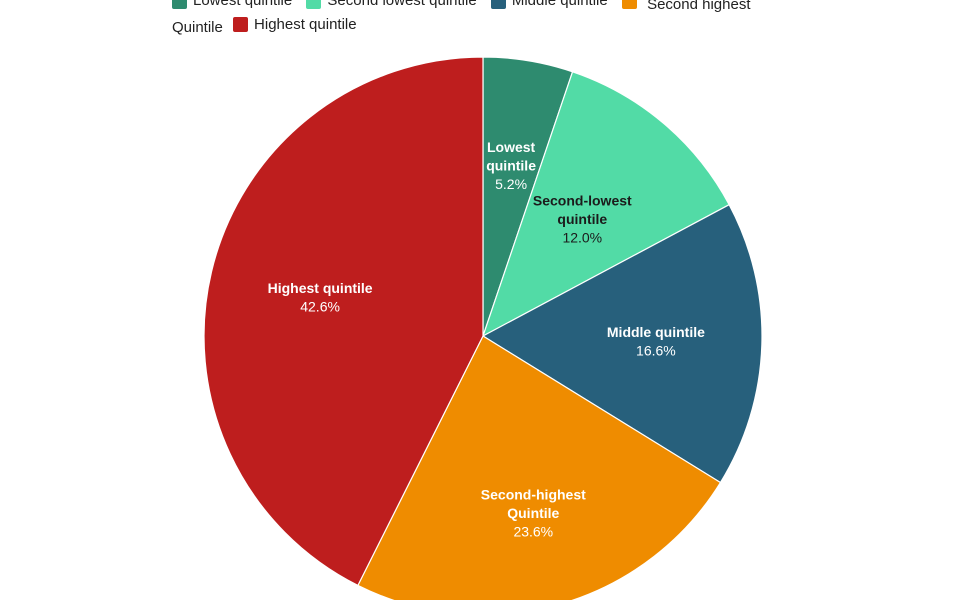 The height and width of the screenshot is (600, 960). Describe the element at coordinates (656, 351) in the screenshot. I see `slice-label-value: 16.6%` at that location.